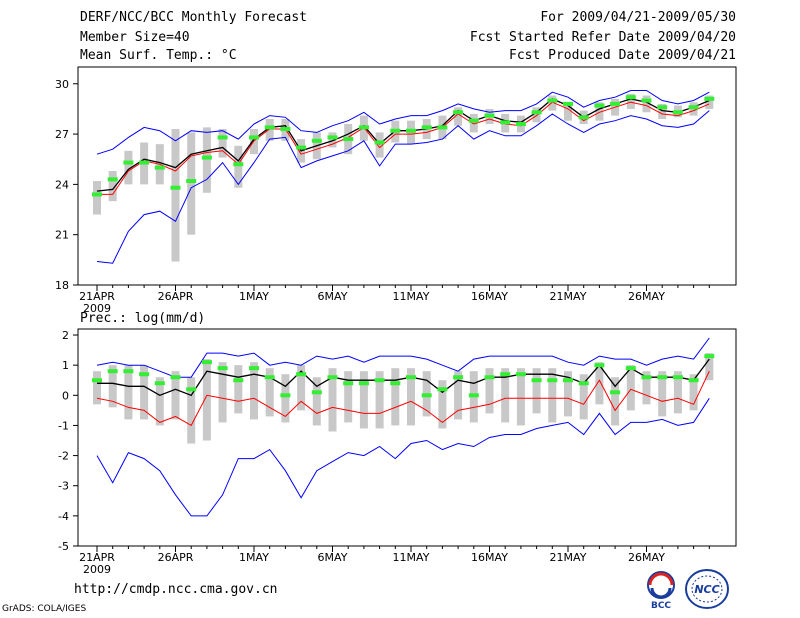 Image resolution: width=800 pixels, height=618 pixels. Describe the element at coordinates (661, 605) in the screenshot. I see `bcc-logo-text: BCC` at that location.